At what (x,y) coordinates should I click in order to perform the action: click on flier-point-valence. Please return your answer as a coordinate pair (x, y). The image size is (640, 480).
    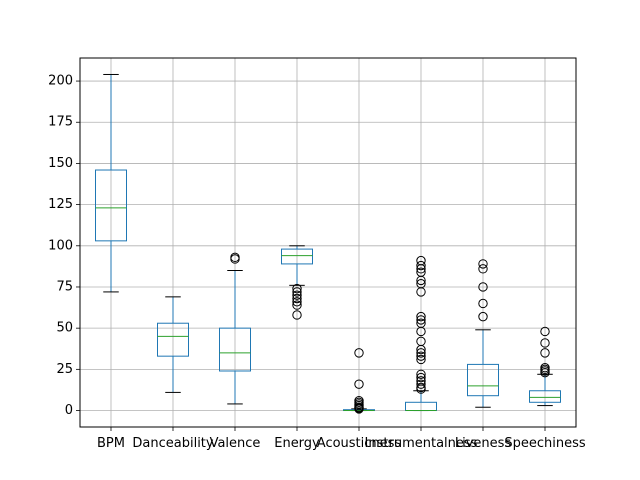
    Looking at the image, I should click on (235, 257).